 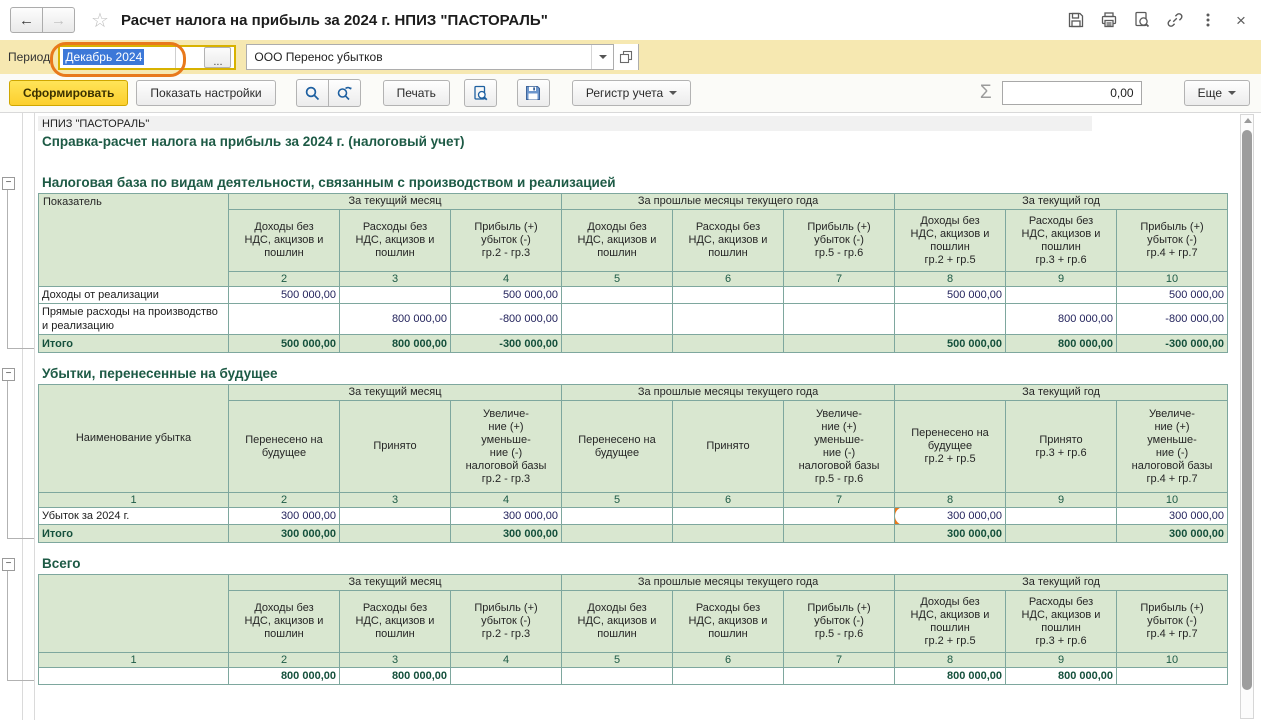 What do you see at coordinates (284, 343) in the screenshot?
I see `total-value-cell: 500 000,00` at bounding box center [284, 343].